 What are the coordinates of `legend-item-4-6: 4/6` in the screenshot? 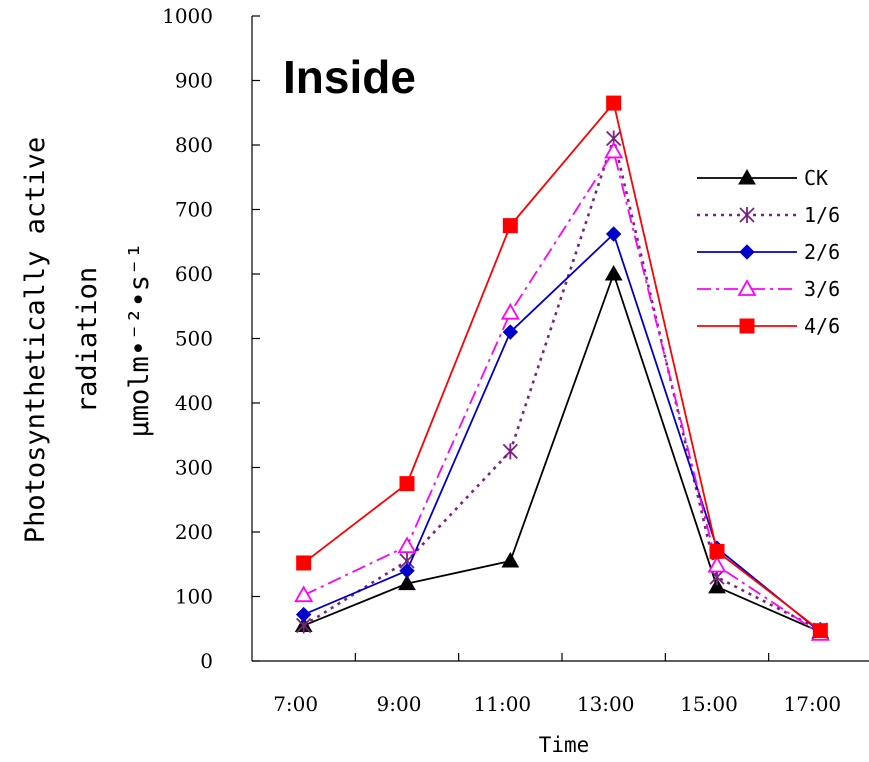 It's located at (768, 326).